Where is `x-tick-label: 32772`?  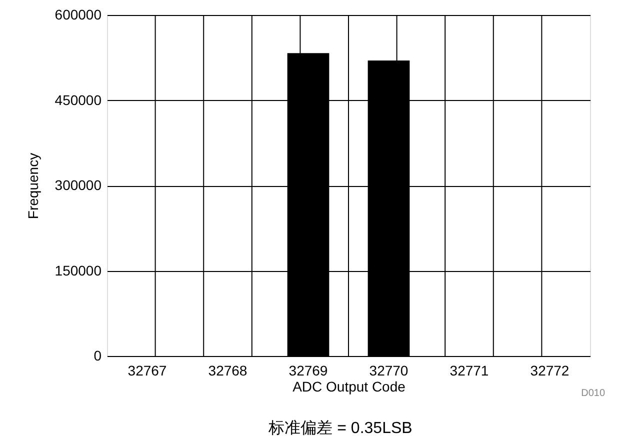 x-tick-label: 32772 is located at coordinates (550, 370).